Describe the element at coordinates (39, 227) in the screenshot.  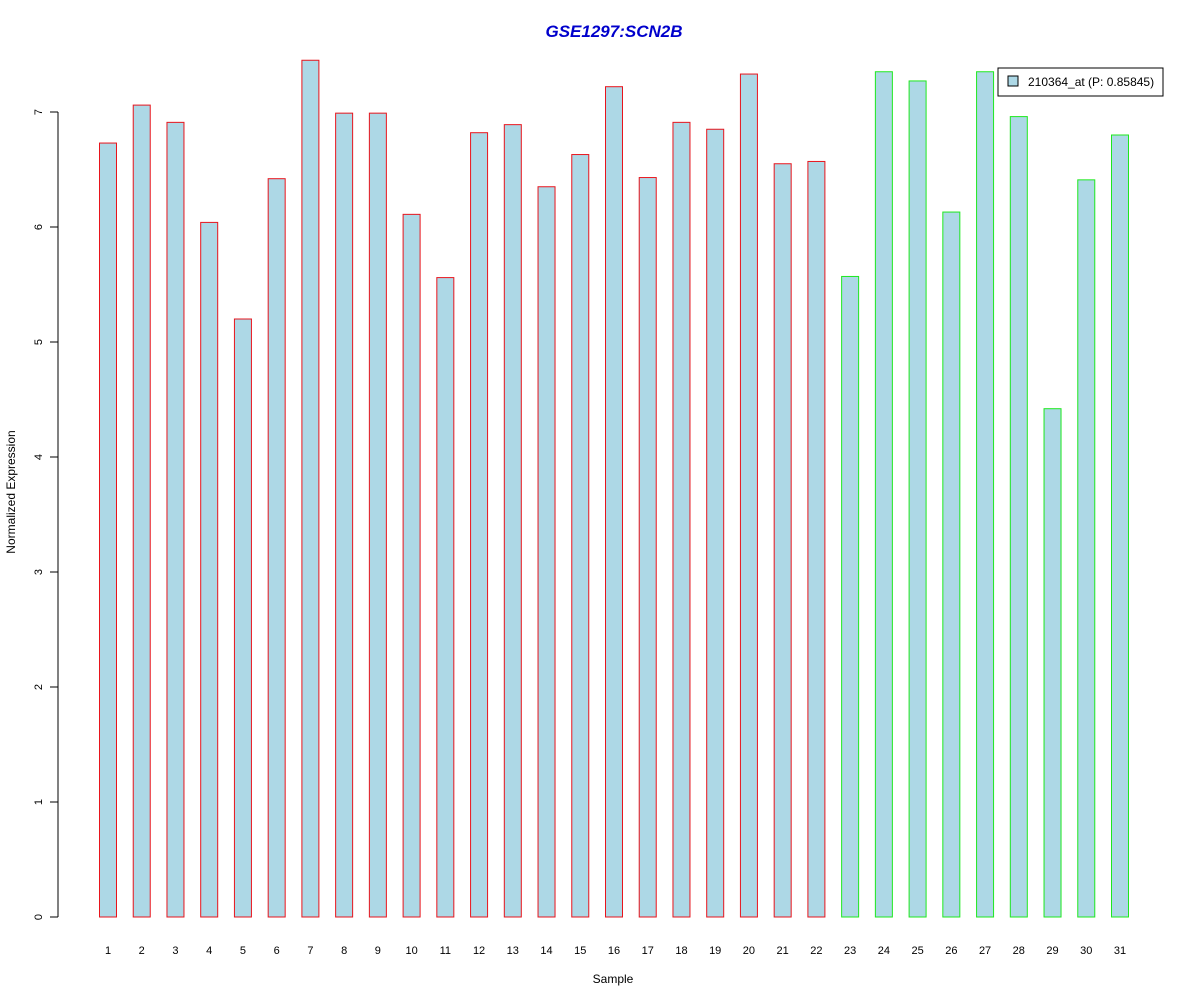
I see `y-tick-label: 6` at that location.